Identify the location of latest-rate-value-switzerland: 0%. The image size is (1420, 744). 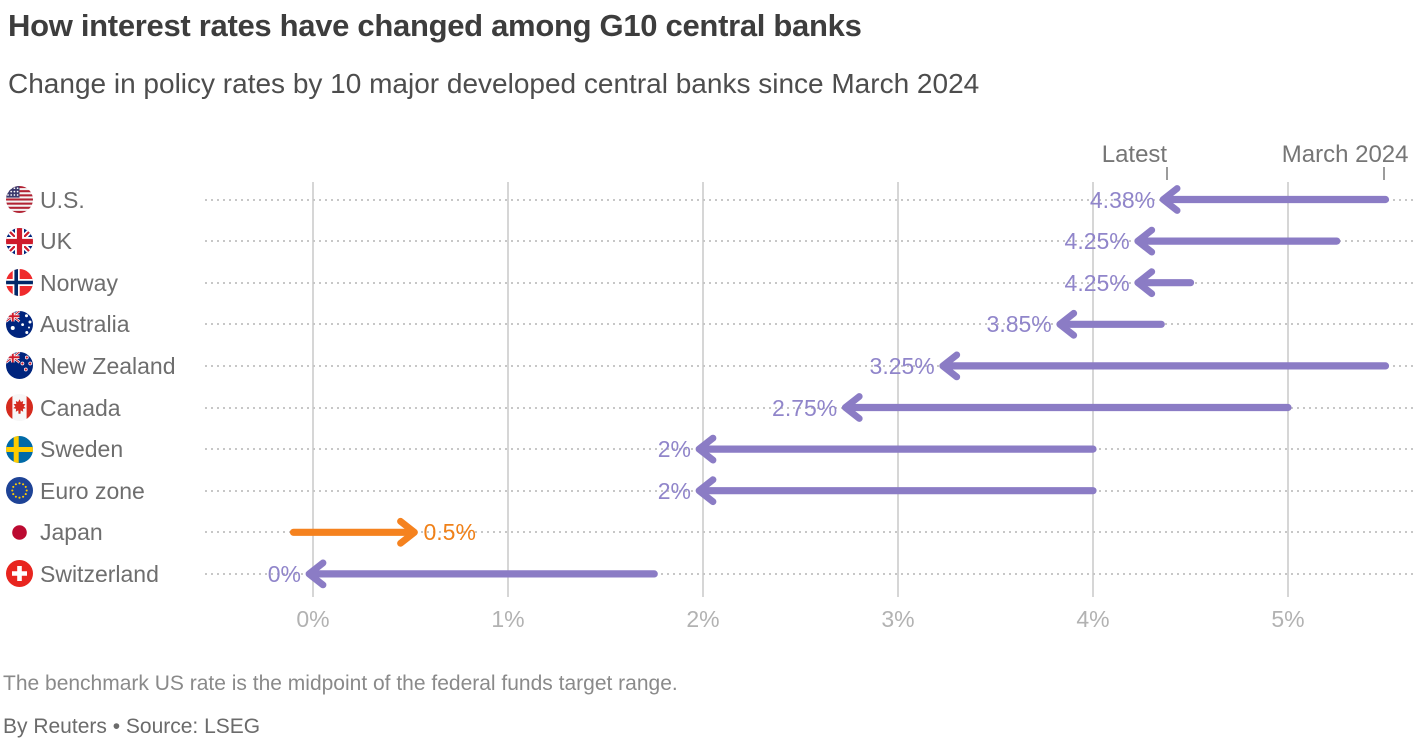
(284, 573).